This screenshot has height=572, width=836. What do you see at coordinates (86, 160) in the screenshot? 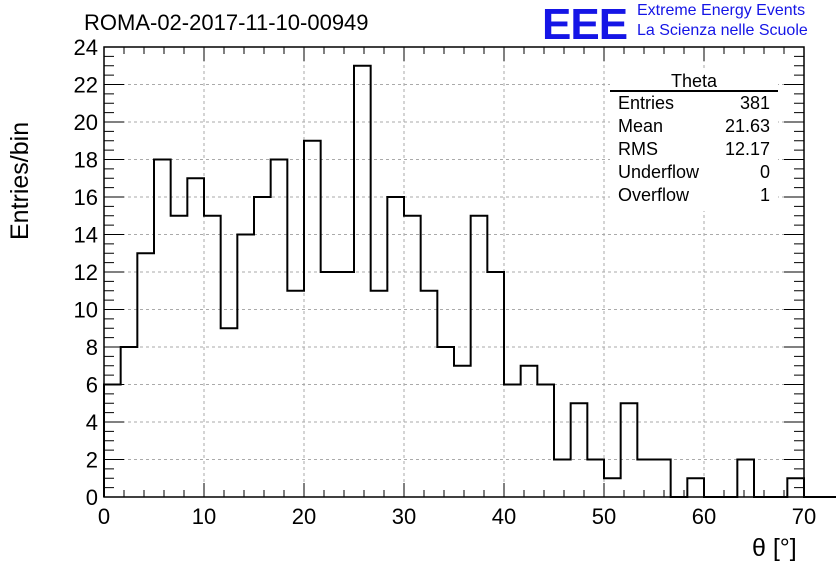
I see `y-tick-label: 18` at bounding box center [86, 160].